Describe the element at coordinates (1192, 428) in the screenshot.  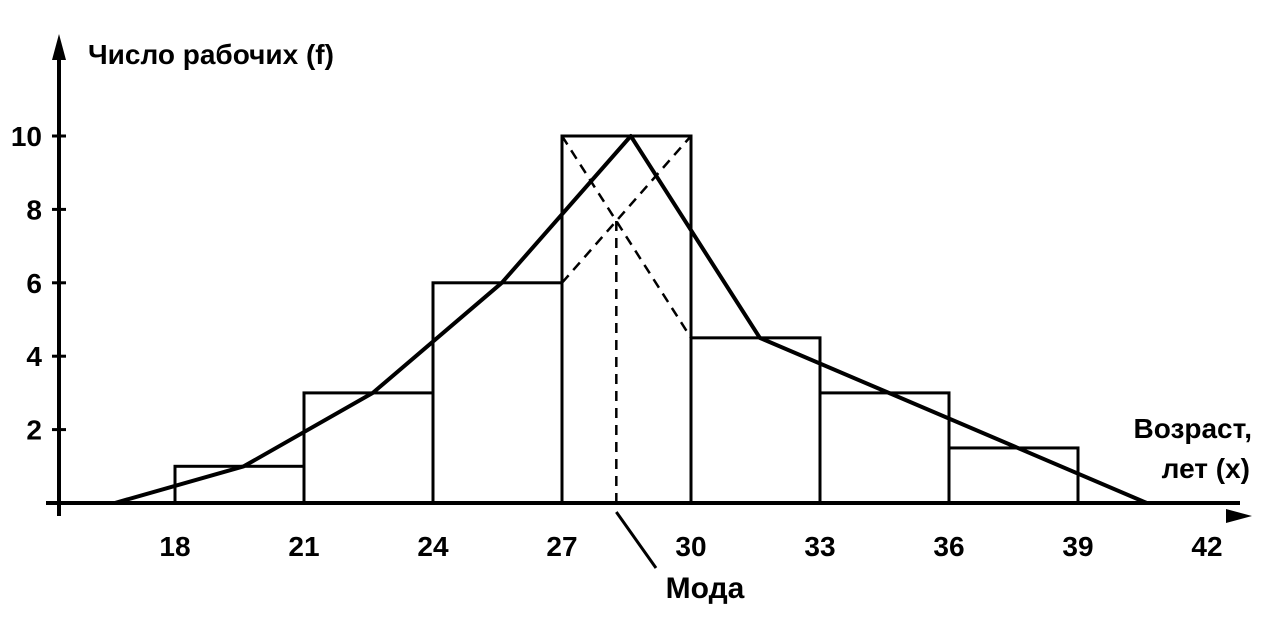
I see `x-axis-label-line1: Возраст,` at that location.